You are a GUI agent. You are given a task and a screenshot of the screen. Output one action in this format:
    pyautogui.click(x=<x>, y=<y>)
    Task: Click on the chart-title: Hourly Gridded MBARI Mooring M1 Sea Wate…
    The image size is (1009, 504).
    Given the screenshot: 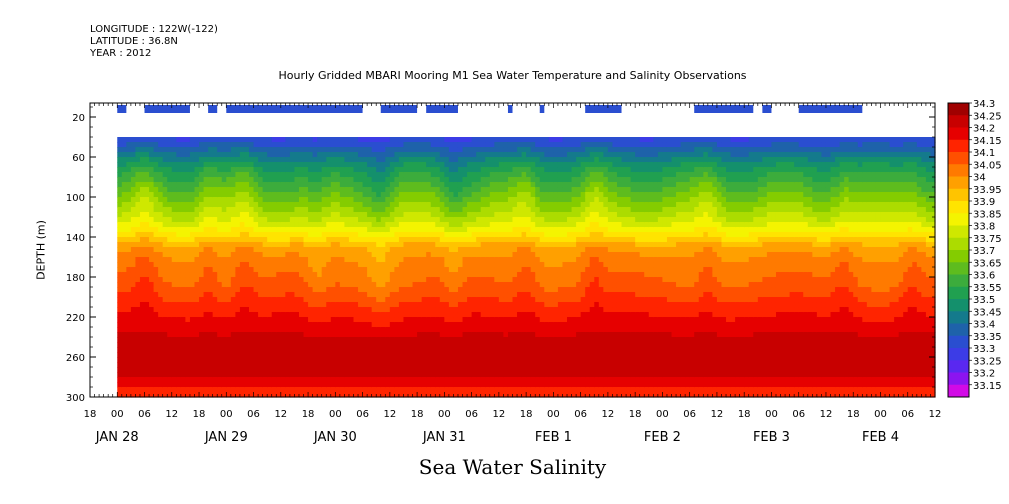 What is the action you would take?
    pyautogui.click(x=512, y=75)
    